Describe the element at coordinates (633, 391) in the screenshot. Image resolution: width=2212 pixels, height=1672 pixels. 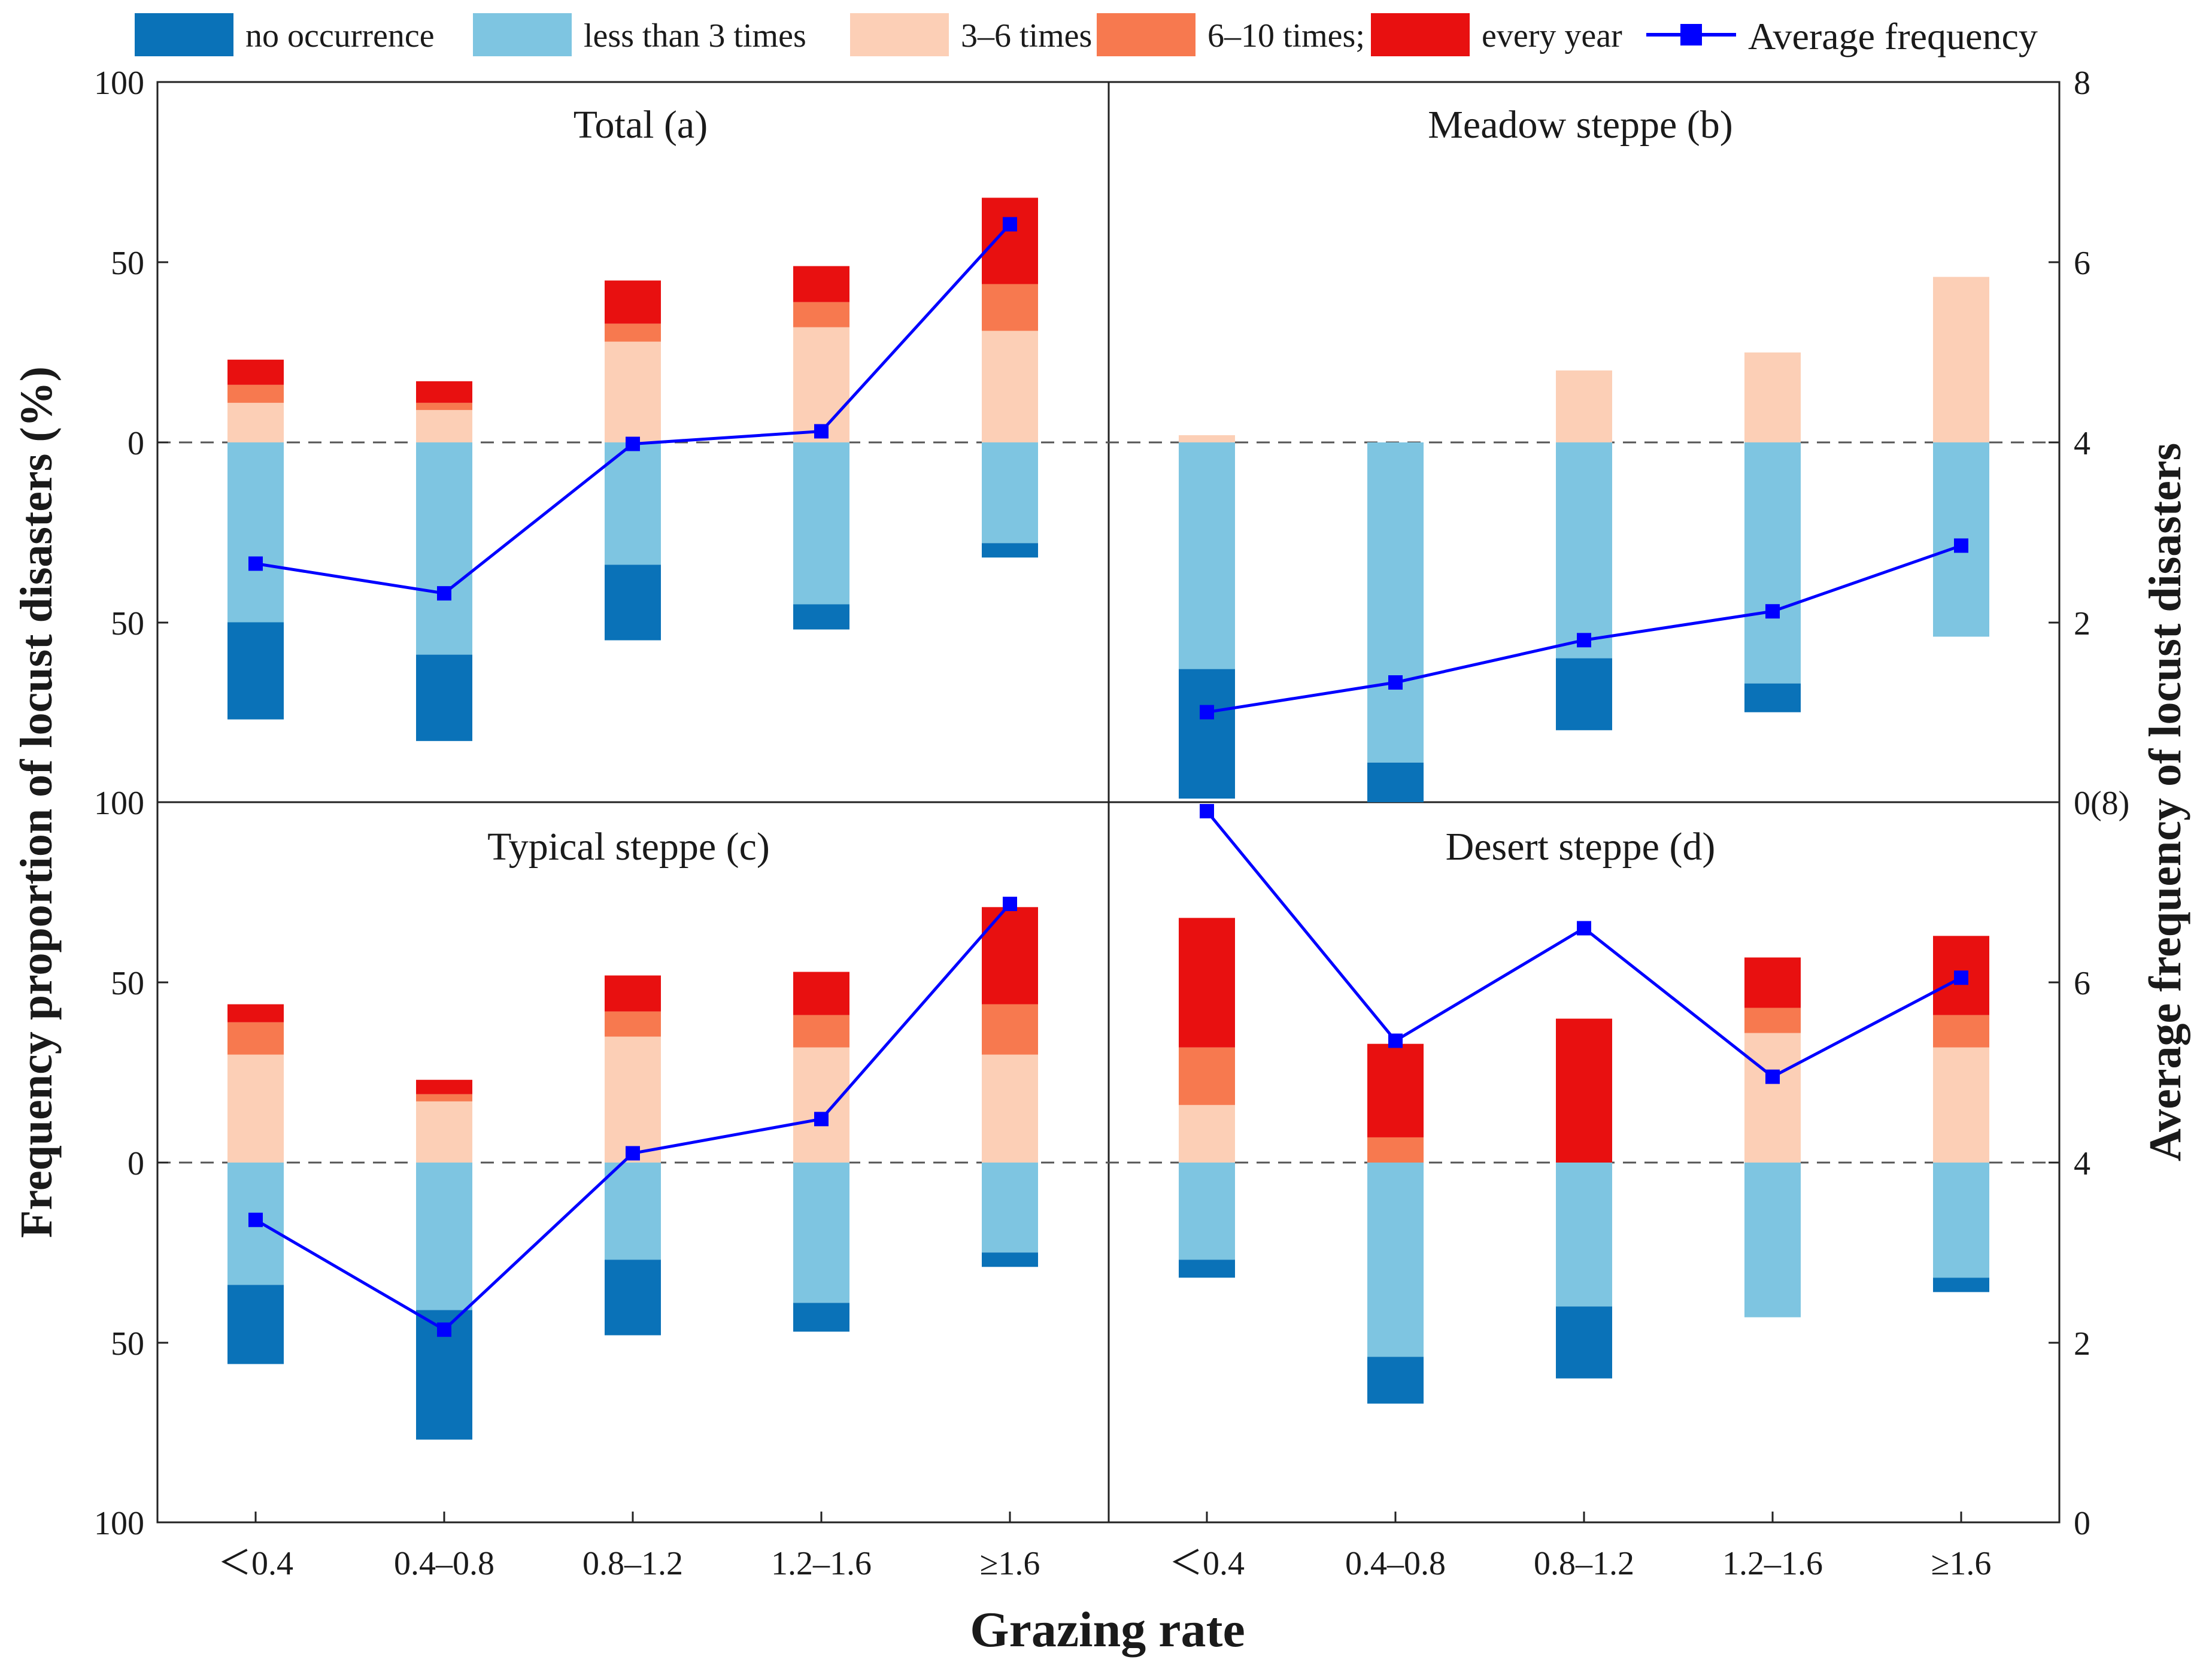
I see `bar-t3-6-p0-c2` at that location.